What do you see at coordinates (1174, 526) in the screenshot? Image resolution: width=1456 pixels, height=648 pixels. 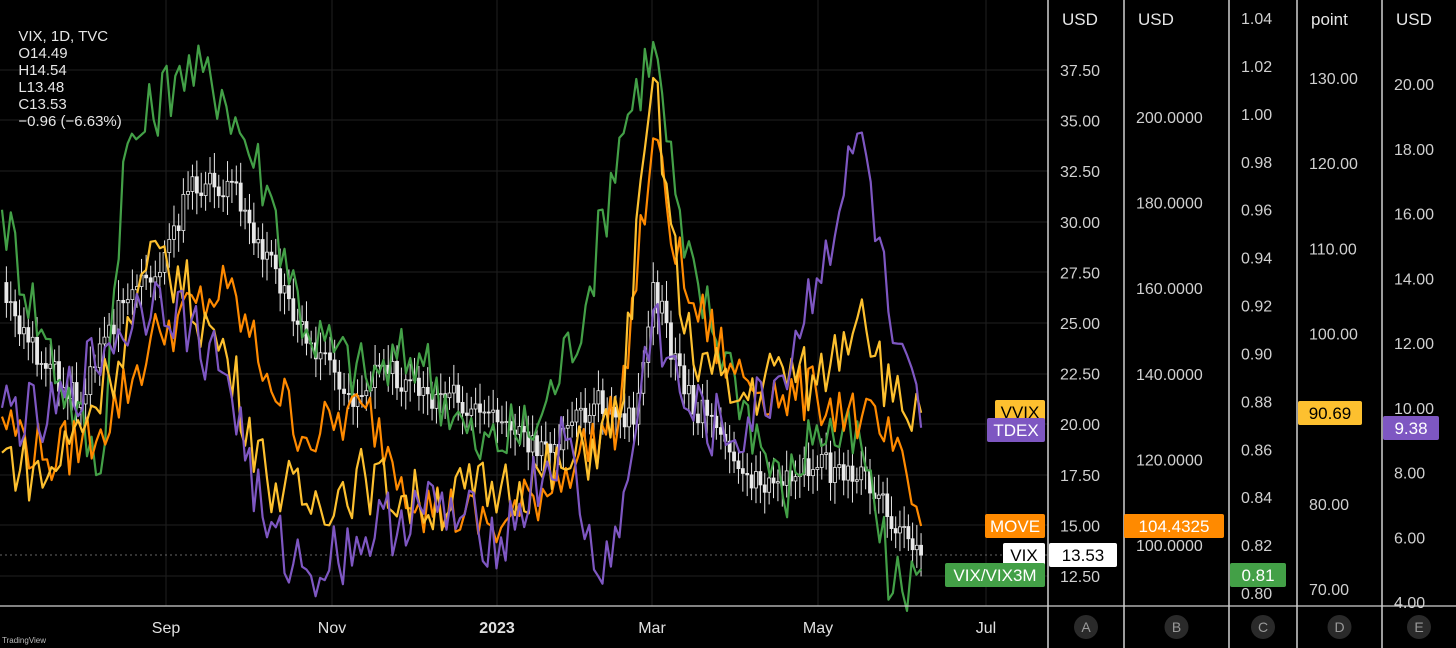 I see `tag-move-value-bg` at bounding box center [1174, 526].